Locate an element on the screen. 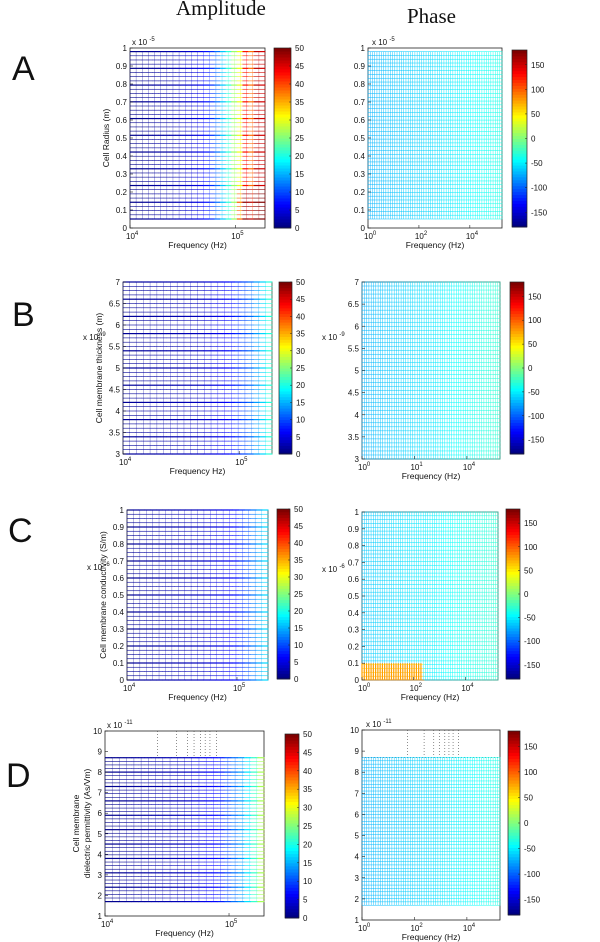 This screenshot has width=600, height=942. mesh-C-phase is located at coordinates (430, 596).